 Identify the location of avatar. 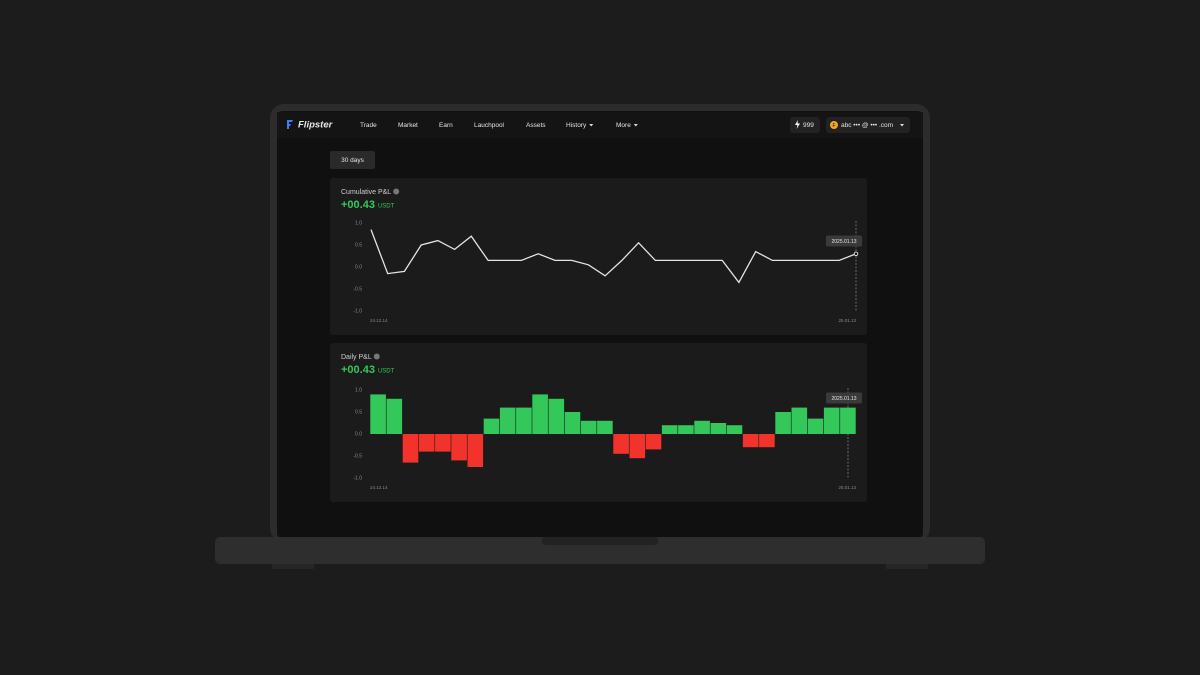
(834, 125).